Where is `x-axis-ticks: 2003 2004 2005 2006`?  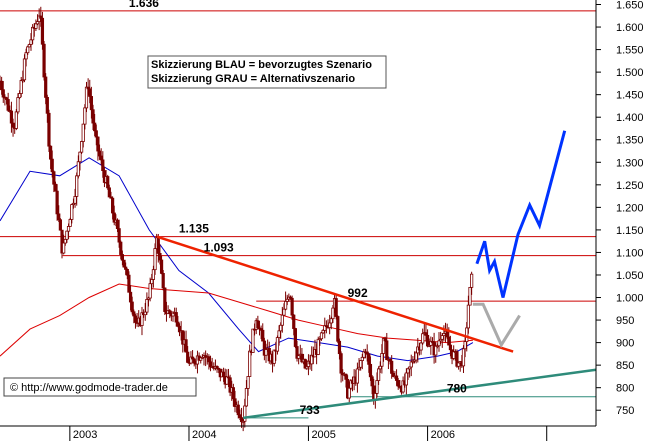 x-axis-ticks: 2003 2004 2005 2006 is located at coordinates (308, 433).